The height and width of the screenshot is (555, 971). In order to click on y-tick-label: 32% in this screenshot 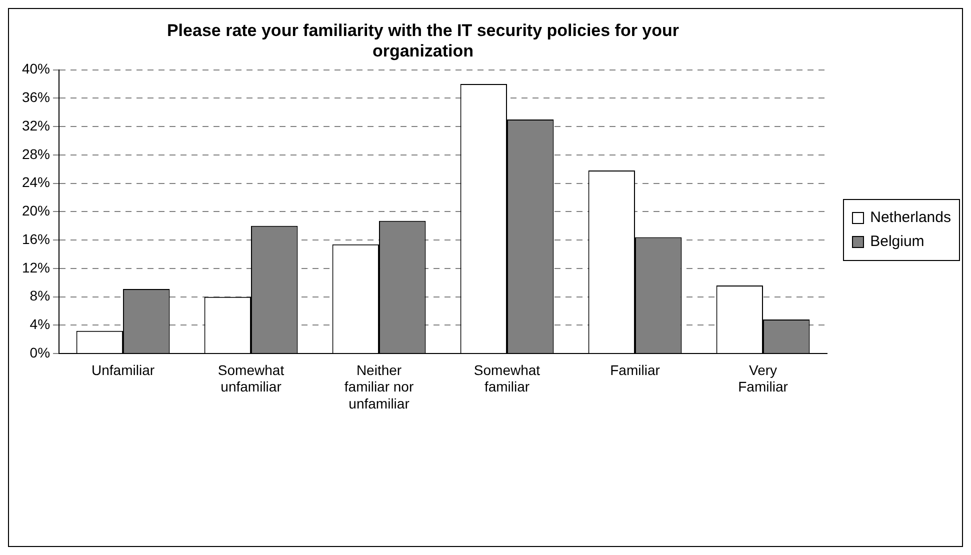, I will do `click(36, 125)`.